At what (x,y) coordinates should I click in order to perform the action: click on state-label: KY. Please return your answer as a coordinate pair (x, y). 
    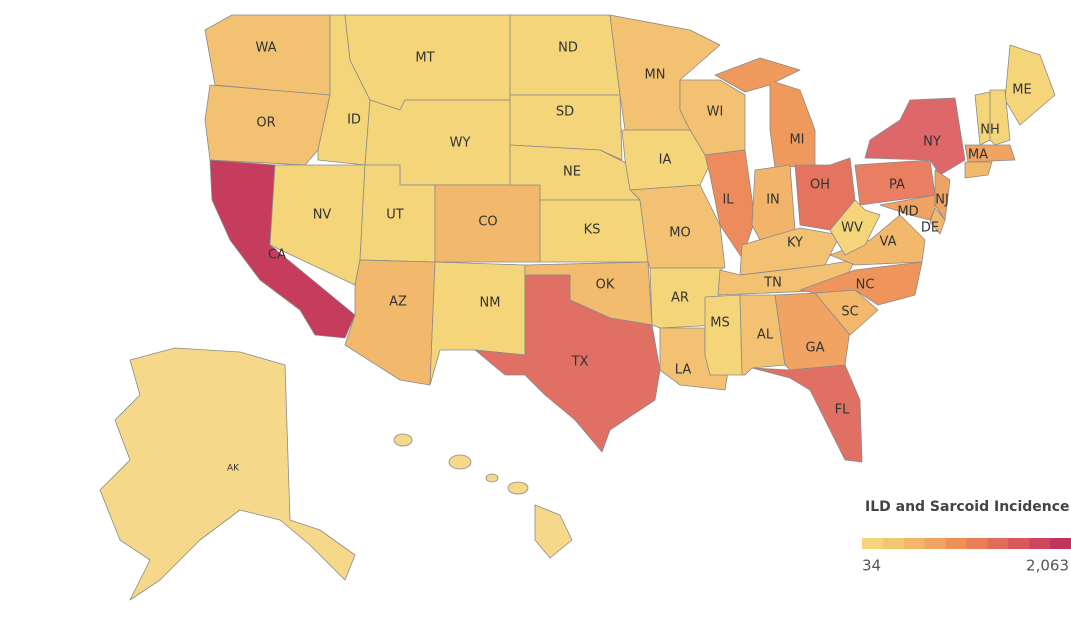
    Looking at the image, I should click on (795, 243).